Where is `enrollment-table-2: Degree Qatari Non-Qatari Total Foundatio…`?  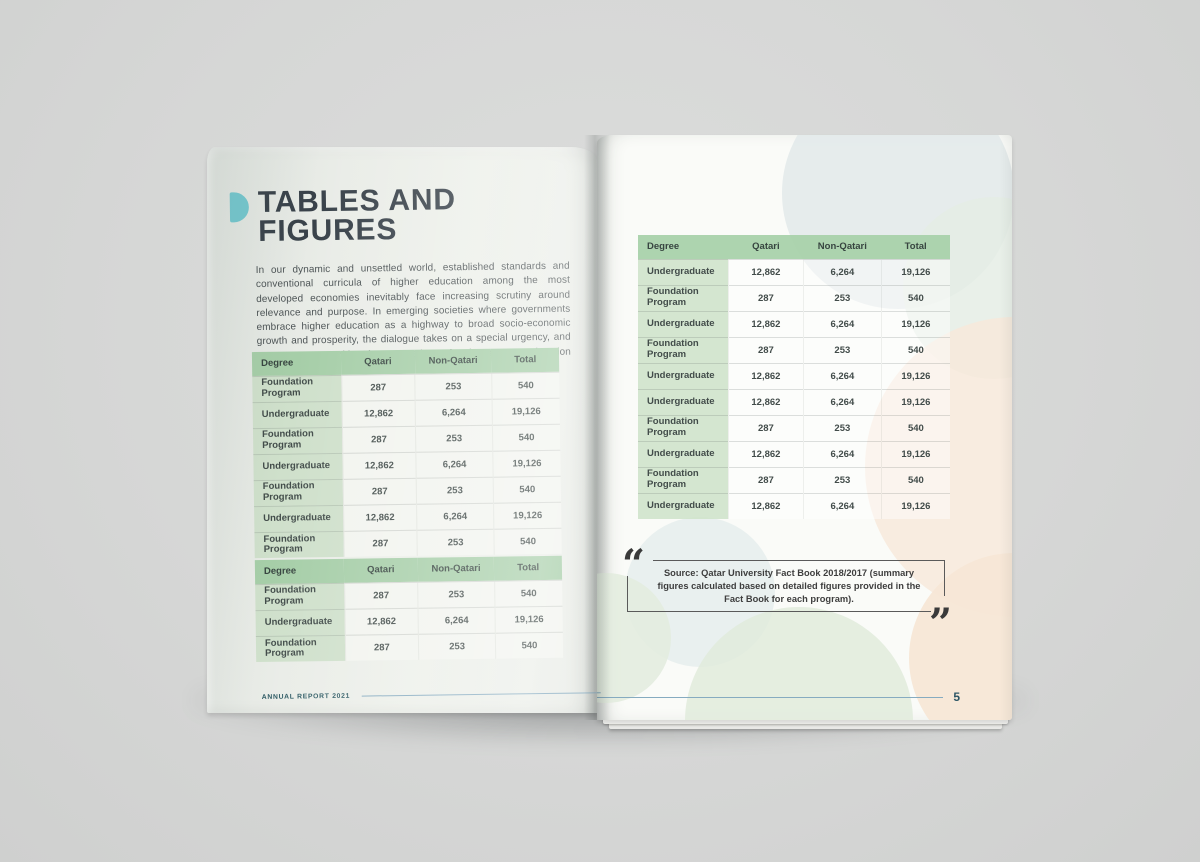
enrollment-table-2: Degree Qatari Non-Qatari Total Foundatio… is located at coordinates (409, 609).